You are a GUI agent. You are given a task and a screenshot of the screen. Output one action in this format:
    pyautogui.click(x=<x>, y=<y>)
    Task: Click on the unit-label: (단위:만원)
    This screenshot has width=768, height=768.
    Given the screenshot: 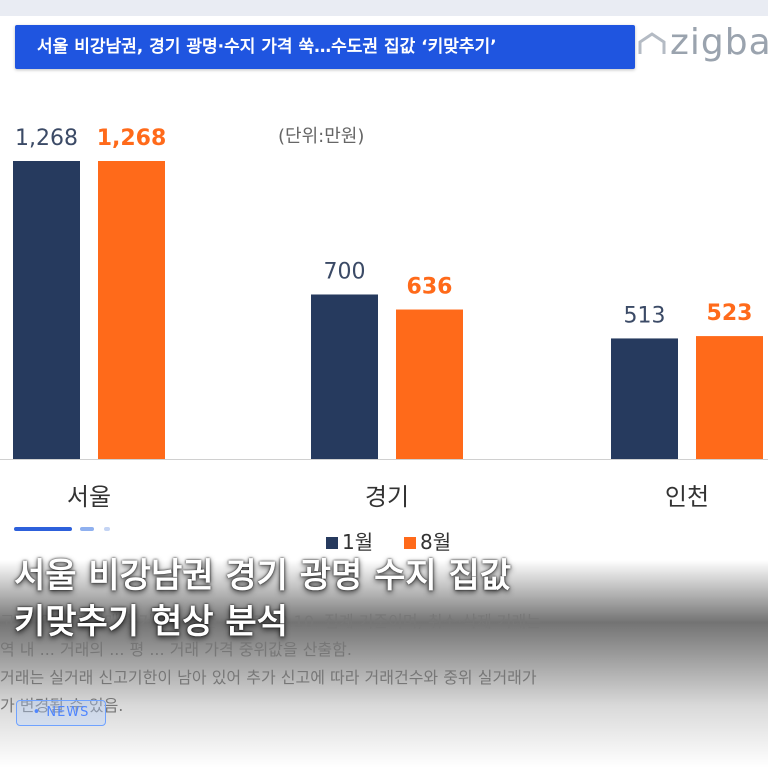 What is the action you would take?
    pyautogui.click(x=321, y=136)
    